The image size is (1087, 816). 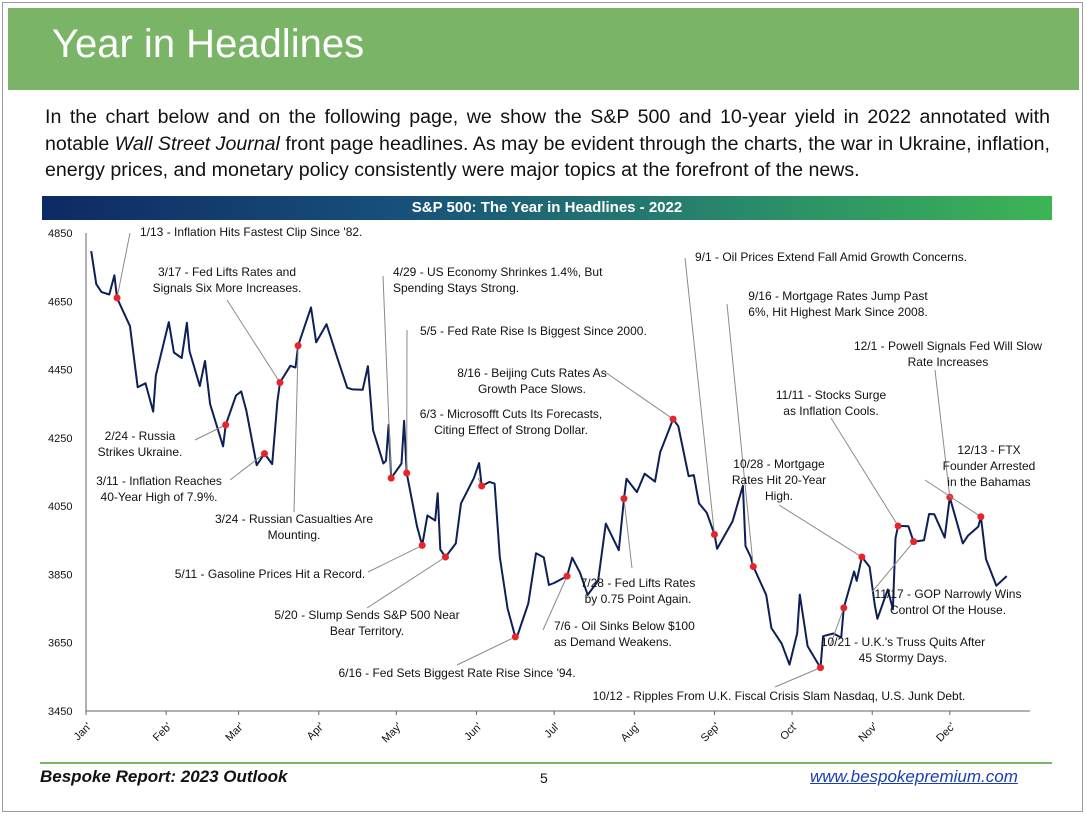 I want to click on annotation-label: Citing Effect of Strong Dollar., so click(x=511, y=430).